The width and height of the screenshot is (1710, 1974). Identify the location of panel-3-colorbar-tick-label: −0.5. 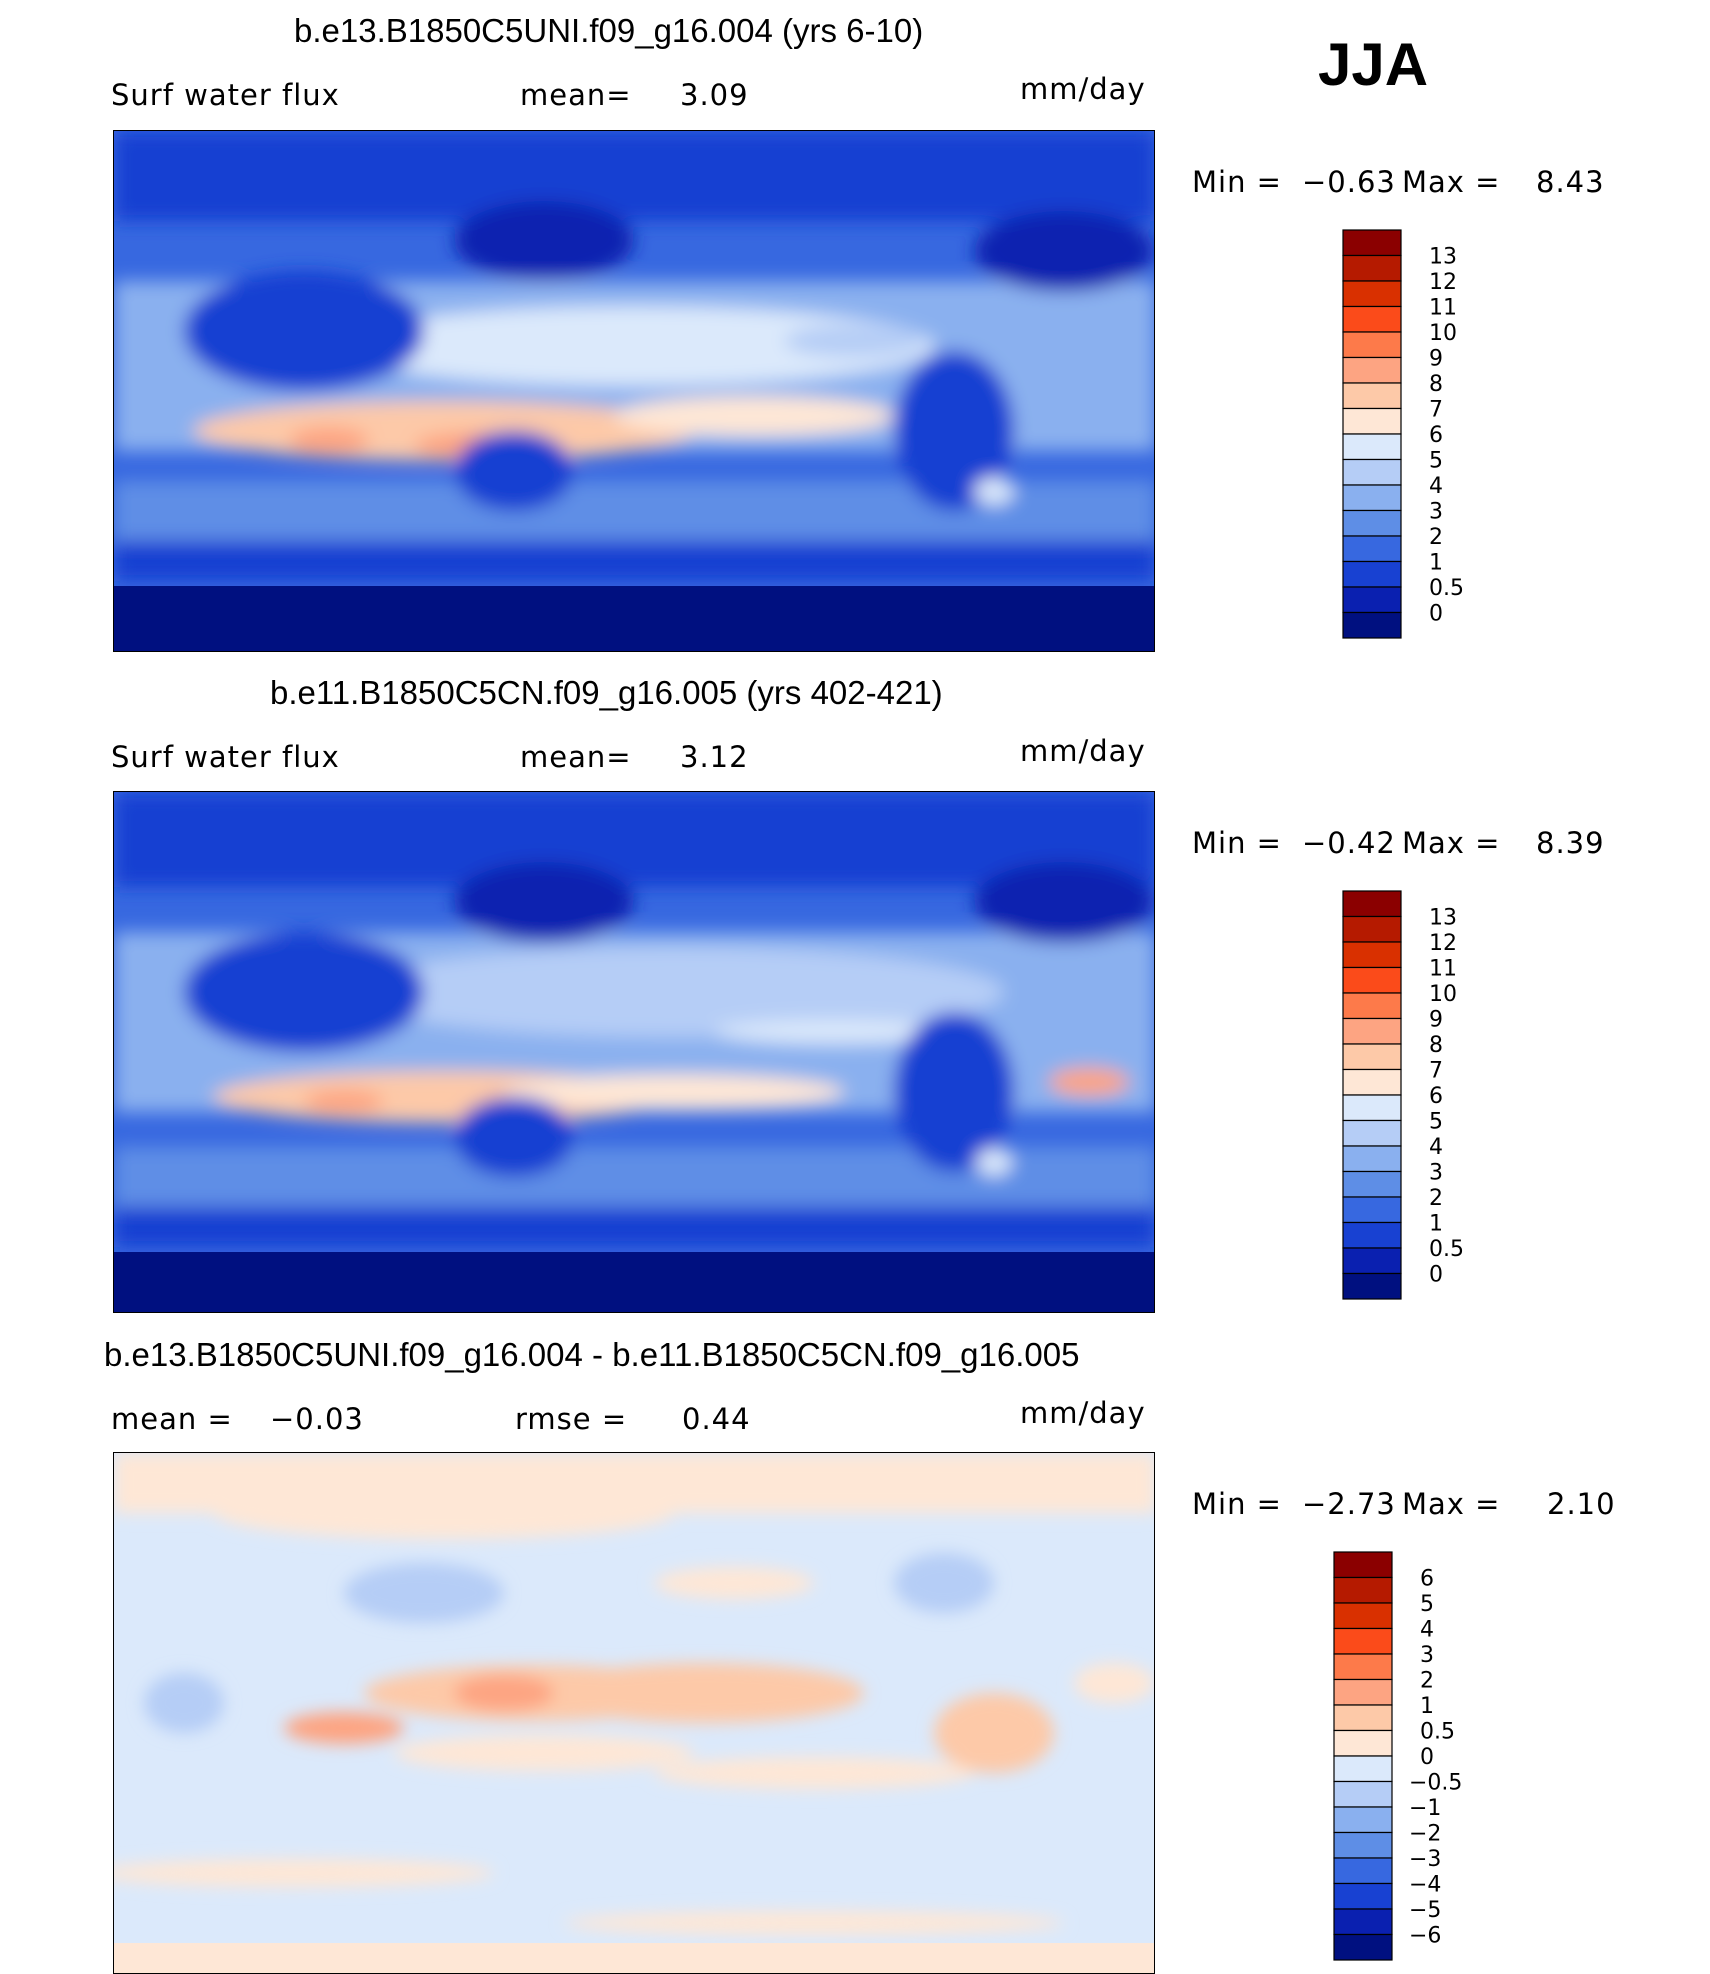
(1435, 1783).